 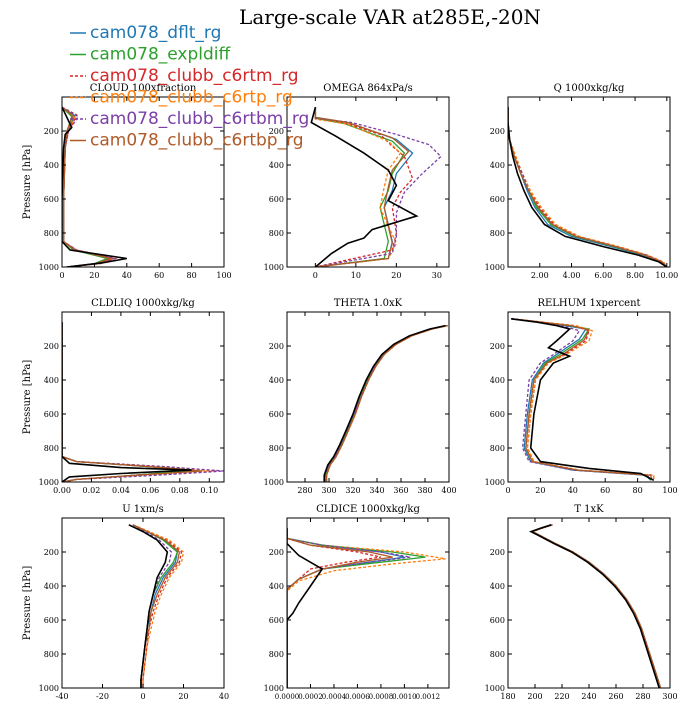 I want to click on panel-title: CLOUD 100xfraction, so click(x=143, y=88).